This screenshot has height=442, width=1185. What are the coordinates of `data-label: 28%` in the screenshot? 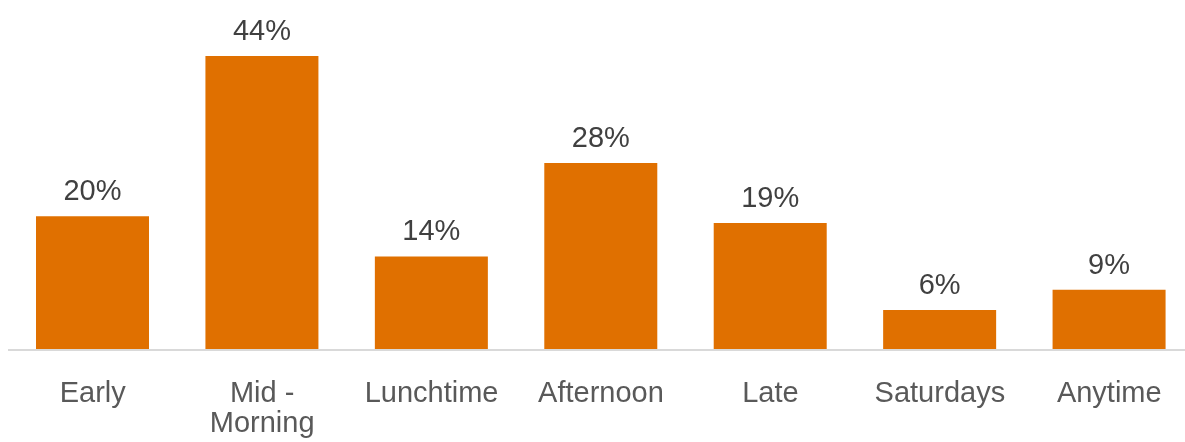 It's located at (600, 136).